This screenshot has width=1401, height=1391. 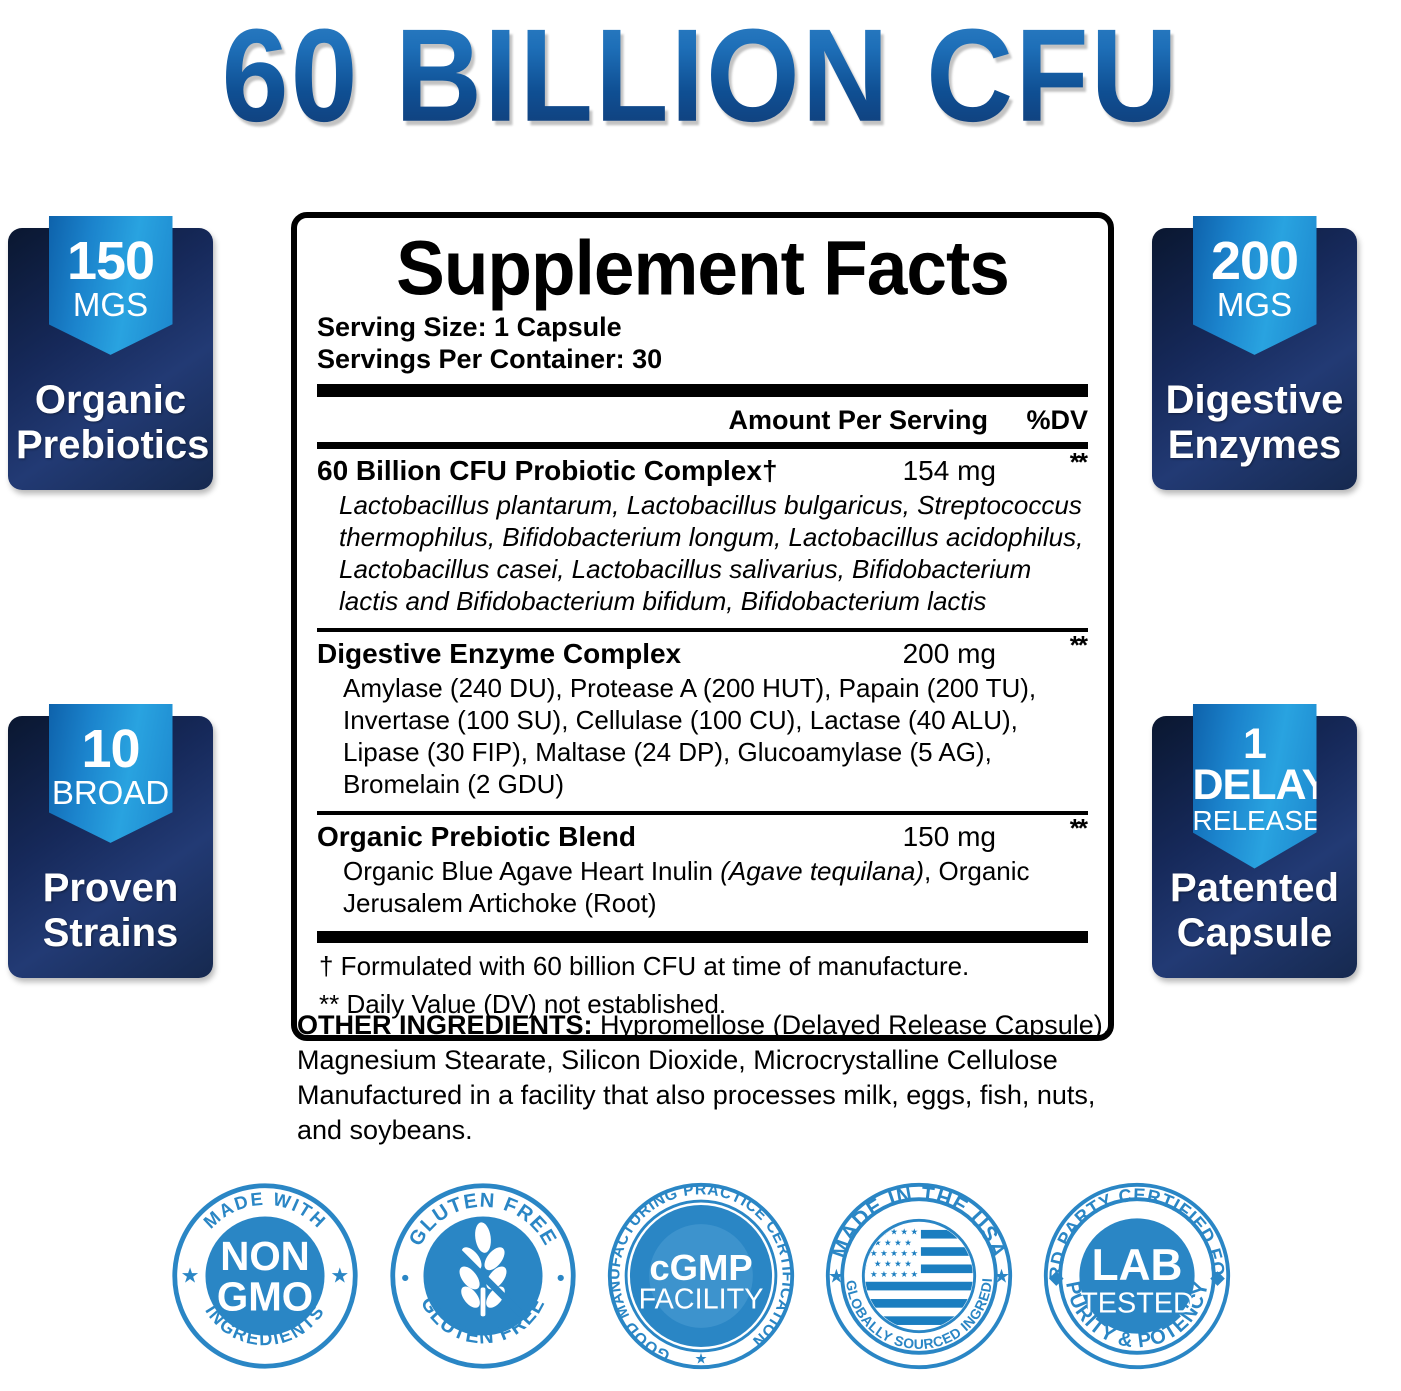 I want to click on nutrient-main-line: 60 Billion CFU Probiotic Complex† 154 mg, so click(x=702, y=471).